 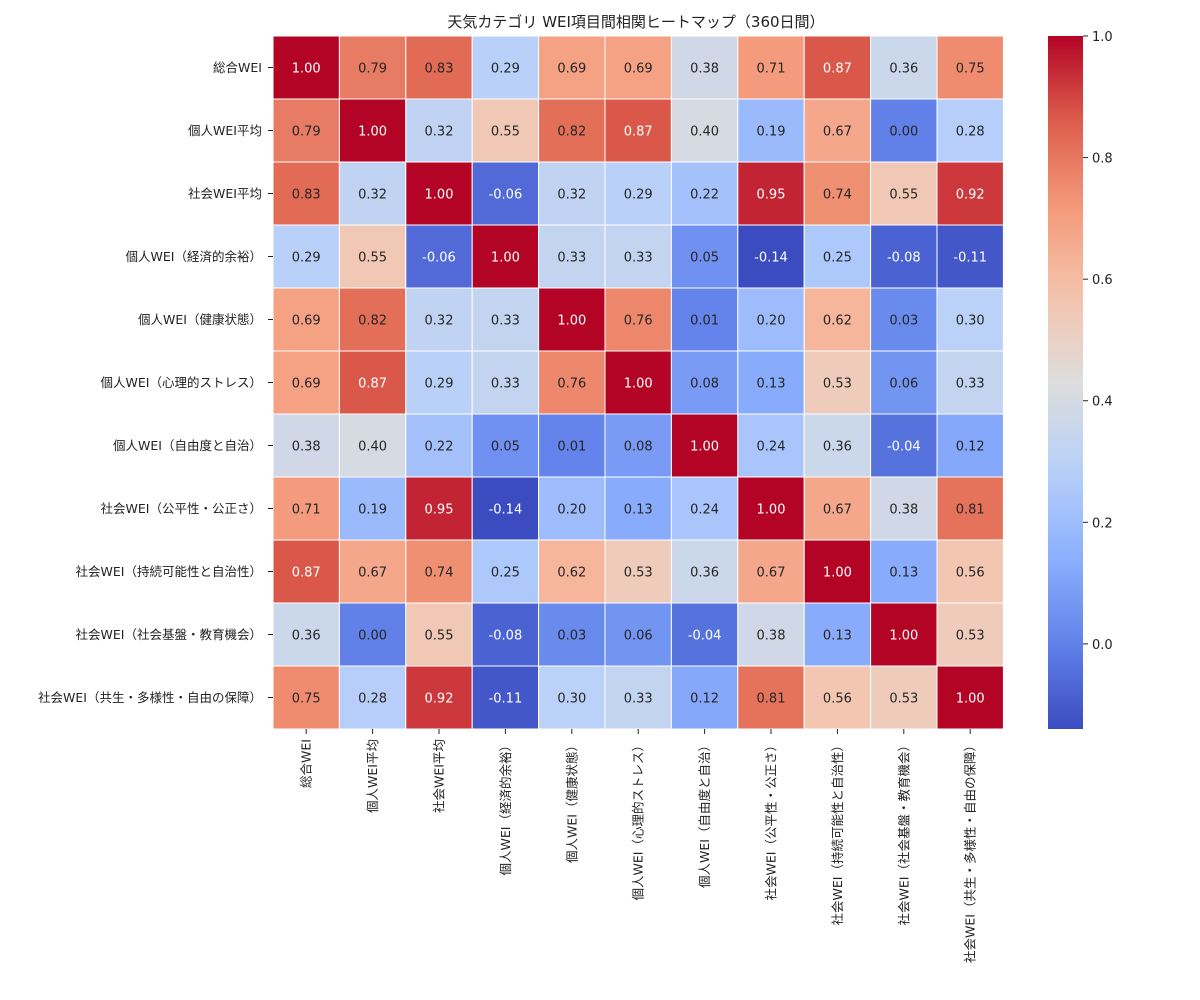 What do you see at coordinates (635, 22) in the screenshot?
I see `chart-title: 天気カテゴリ WEI項目間相関ヒートマップ（360日間）` at bounding box center [635, 22].